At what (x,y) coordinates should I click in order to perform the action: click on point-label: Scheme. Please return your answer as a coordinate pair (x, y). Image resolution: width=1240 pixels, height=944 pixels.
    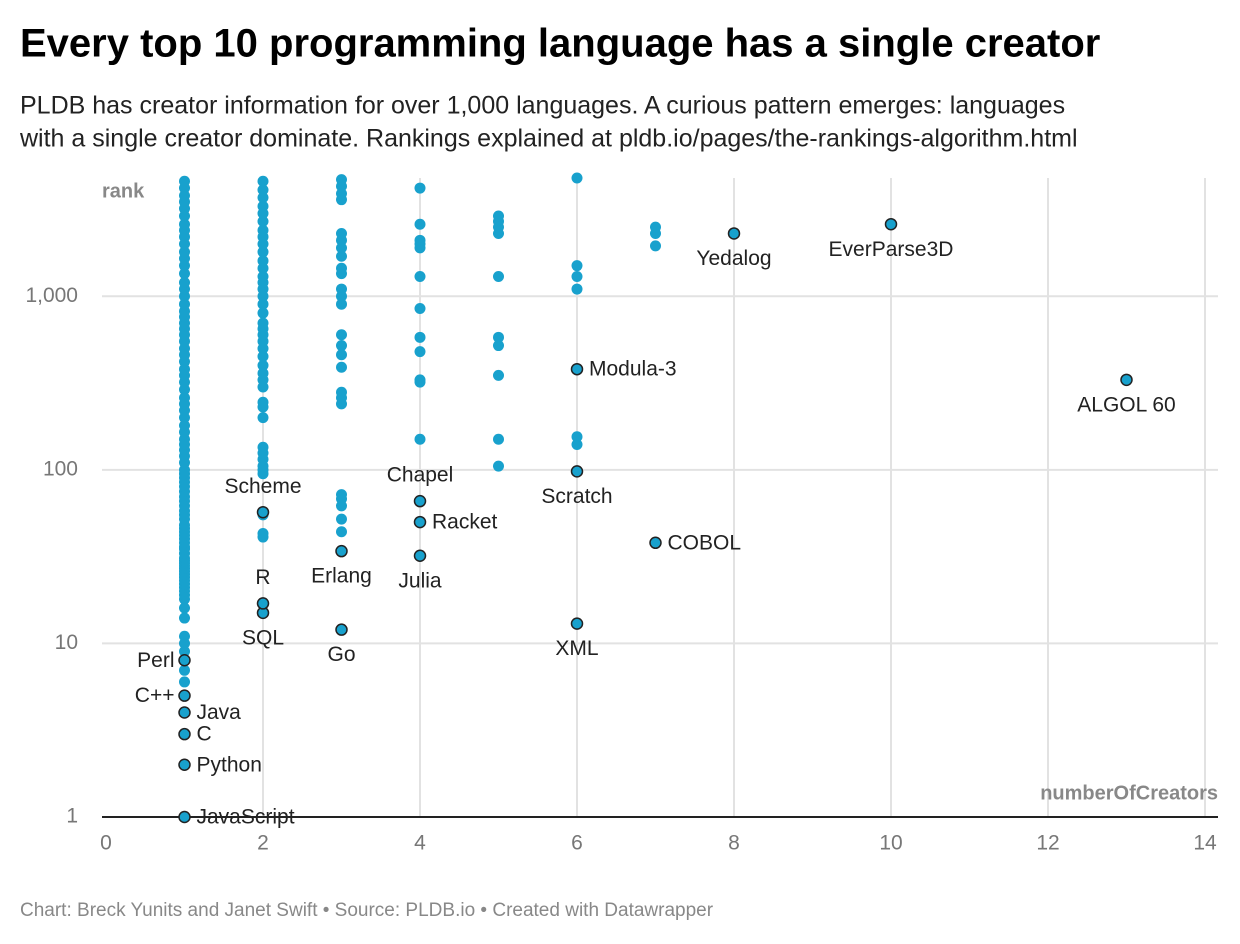
    Looking at the image, I should click on (262, 486).